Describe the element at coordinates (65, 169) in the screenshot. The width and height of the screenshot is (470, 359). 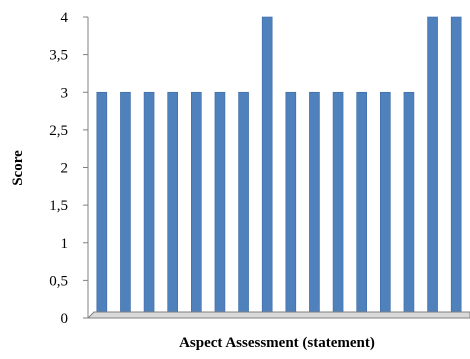
I see `y-tick-label: 2` at that location.